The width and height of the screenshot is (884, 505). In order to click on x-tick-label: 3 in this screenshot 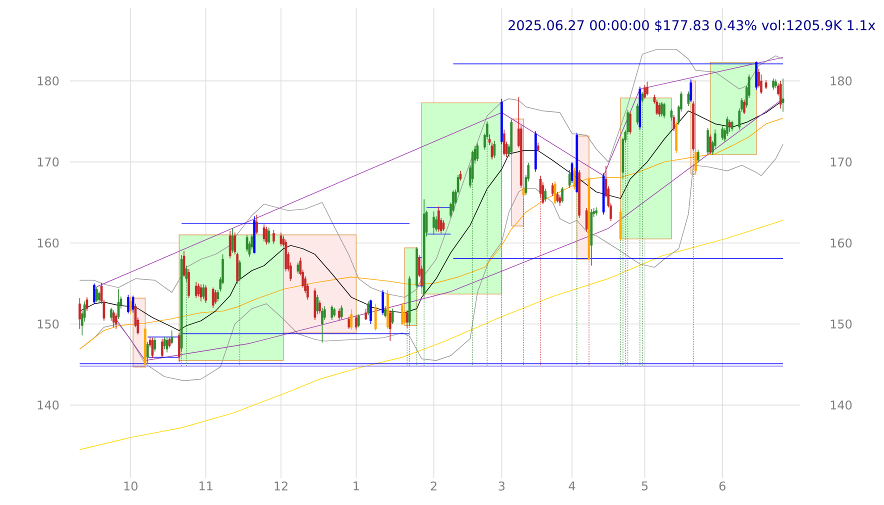, I will do `click(501, 486)`.